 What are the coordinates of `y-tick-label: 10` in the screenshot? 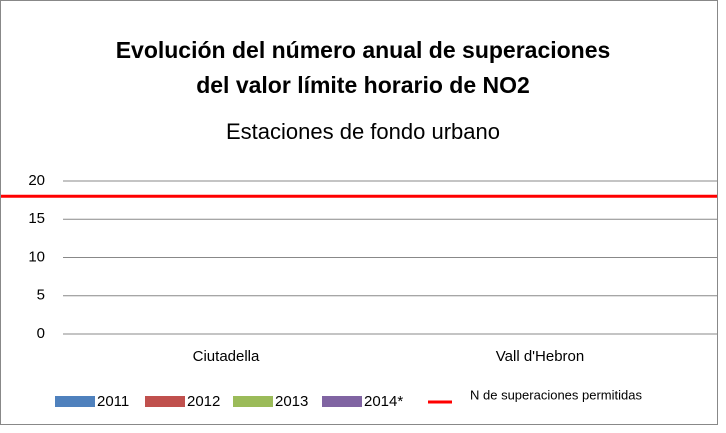 It's located at (36, 256).